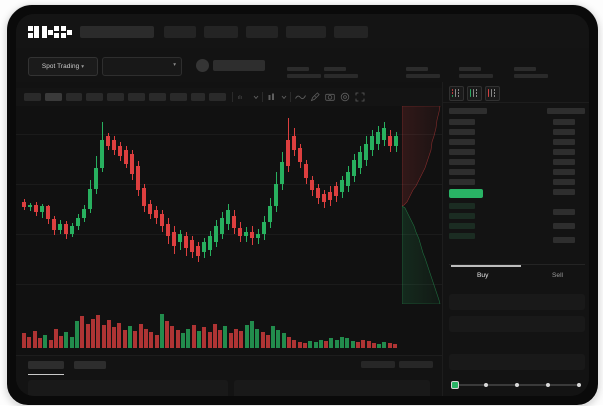 The height and width of the screenshot is (406, 603). Describe the element at coordinates (330, 97) in the screenshot. I see `camera-icon` at that location.